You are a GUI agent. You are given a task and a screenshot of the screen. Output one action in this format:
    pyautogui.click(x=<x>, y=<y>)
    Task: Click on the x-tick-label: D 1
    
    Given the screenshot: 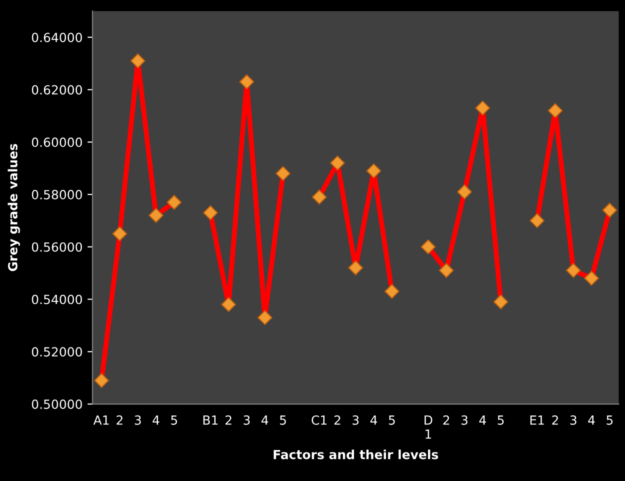 What is the action you would take?
    pyautogui.click(x=428, y=427)
    